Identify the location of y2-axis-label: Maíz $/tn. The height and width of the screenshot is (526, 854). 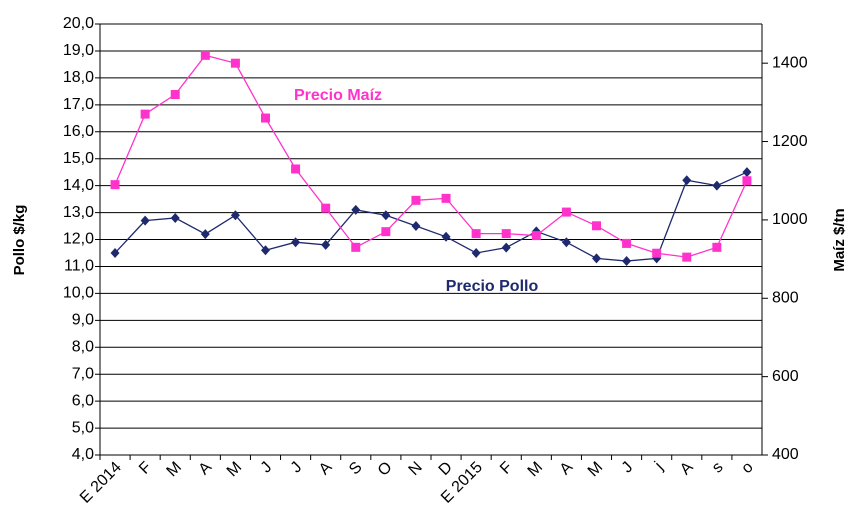
(839, 239).